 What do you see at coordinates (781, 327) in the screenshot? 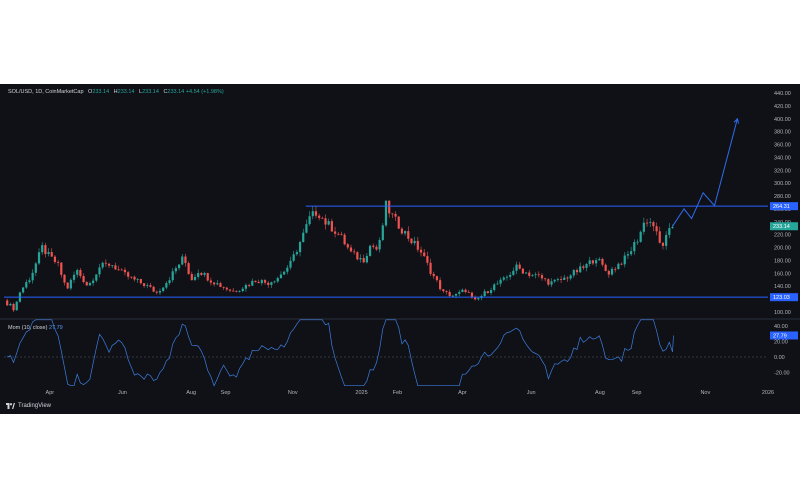
I see `momentum-axis-tick-label: 40.00` at bounding box center [781, 327].